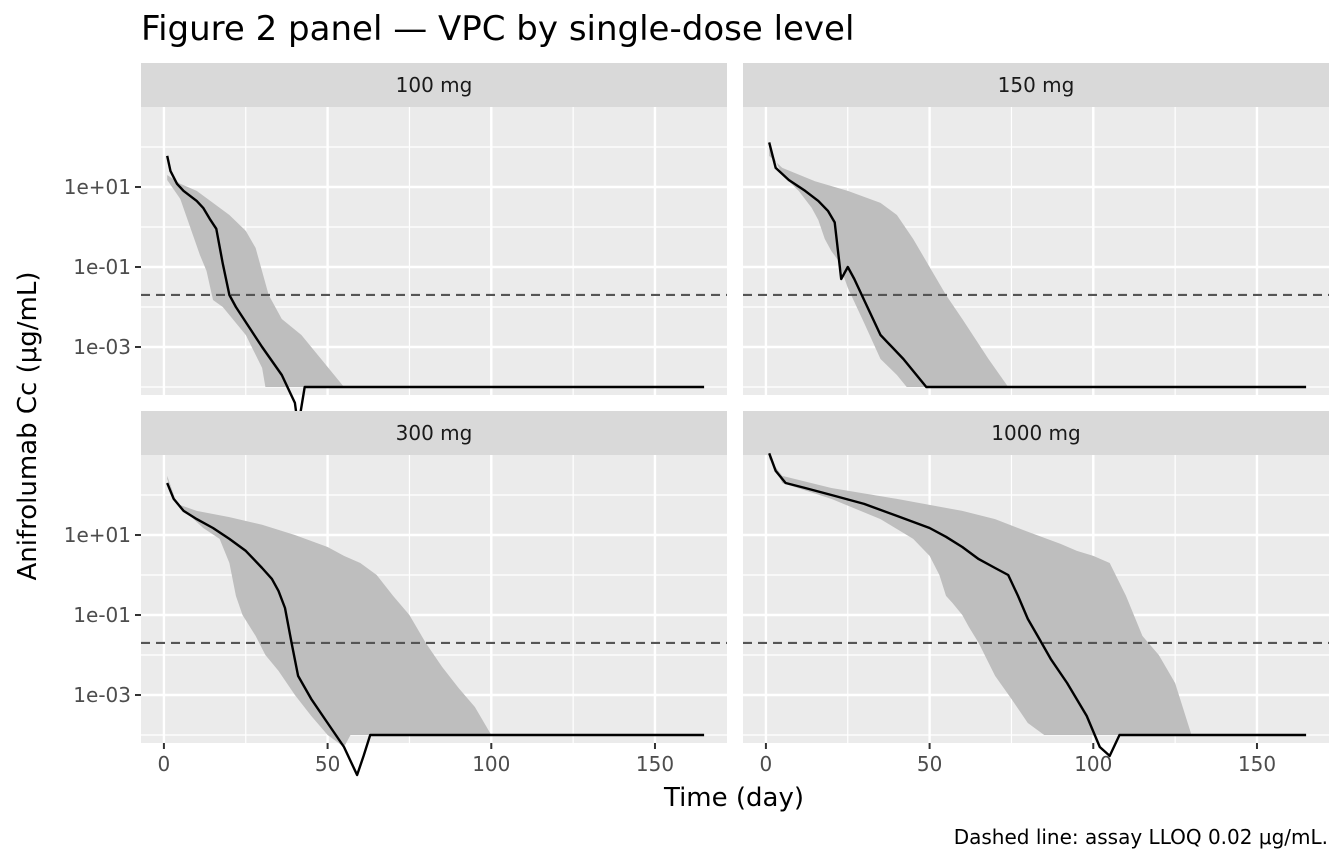 The height and width of the screenshot is (864, 1344). I want to click on x-axis-title: Time (day), so click(733, 798).